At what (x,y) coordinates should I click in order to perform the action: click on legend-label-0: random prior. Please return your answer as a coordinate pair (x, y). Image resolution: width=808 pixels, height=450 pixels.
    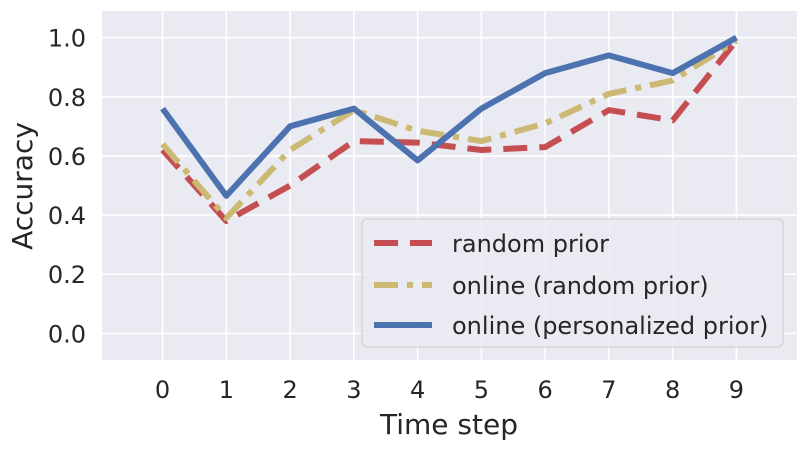
    Looking at the image, I should click on (530, 244).